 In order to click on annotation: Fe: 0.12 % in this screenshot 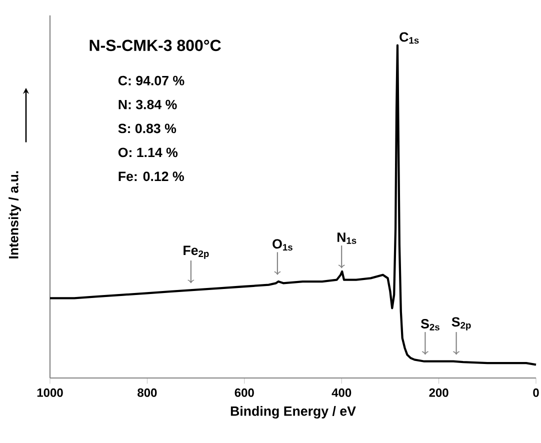, I will do `click(151, 177)`.